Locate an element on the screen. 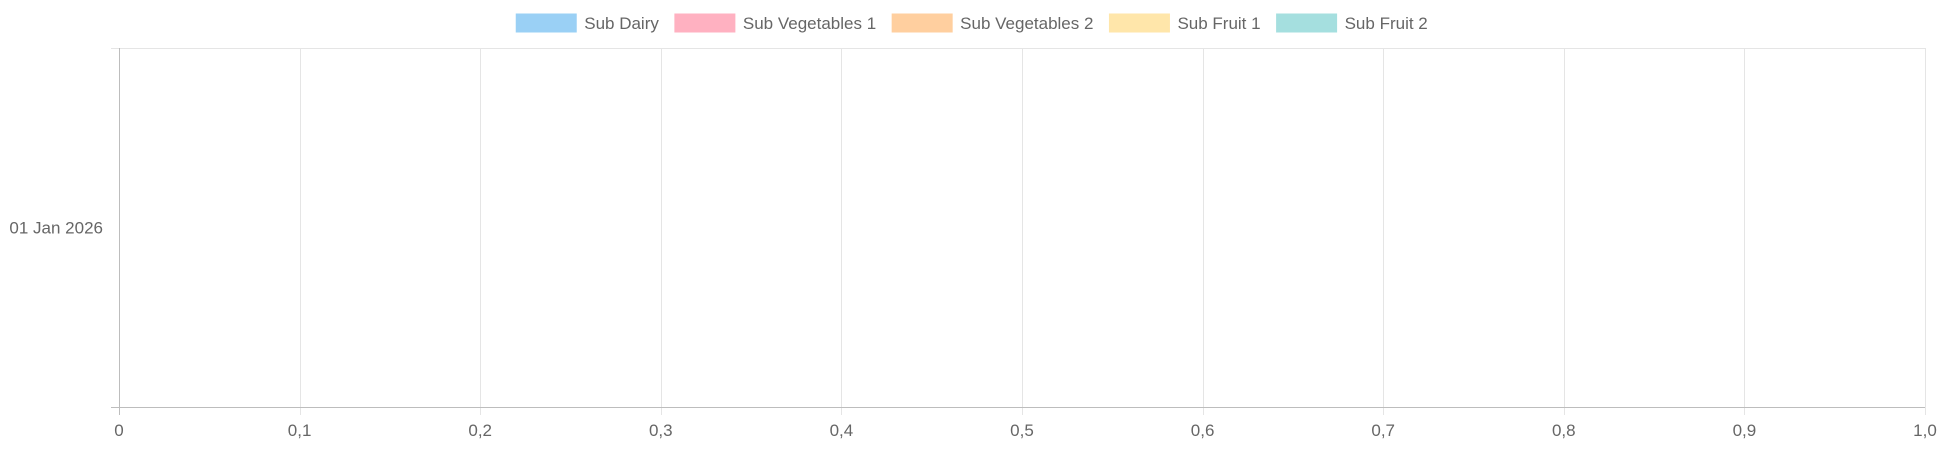  x-tick-label: 0,1 is located at coordinates (300, 430).